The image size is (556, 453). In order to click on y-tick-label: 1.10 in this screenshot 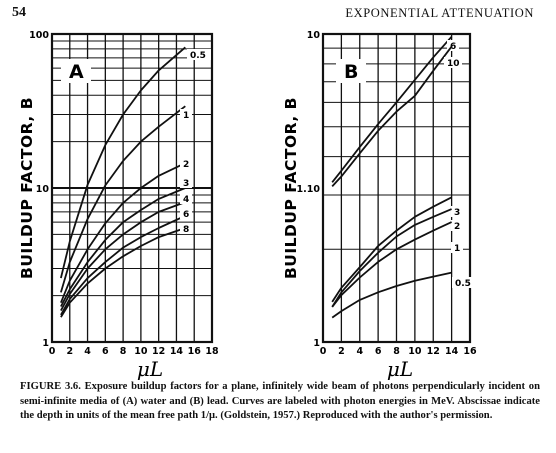, I will do `click(309, 189)`.